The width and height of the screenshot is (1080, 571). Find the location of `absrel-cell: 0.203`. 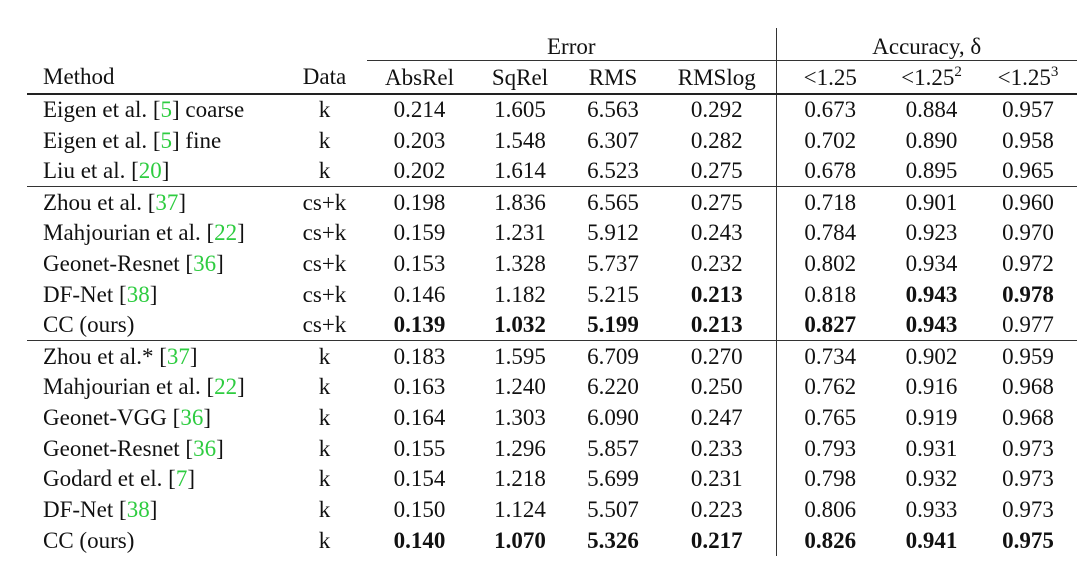

absrel-cell: 0.203 is located at coordinates (419, 140).